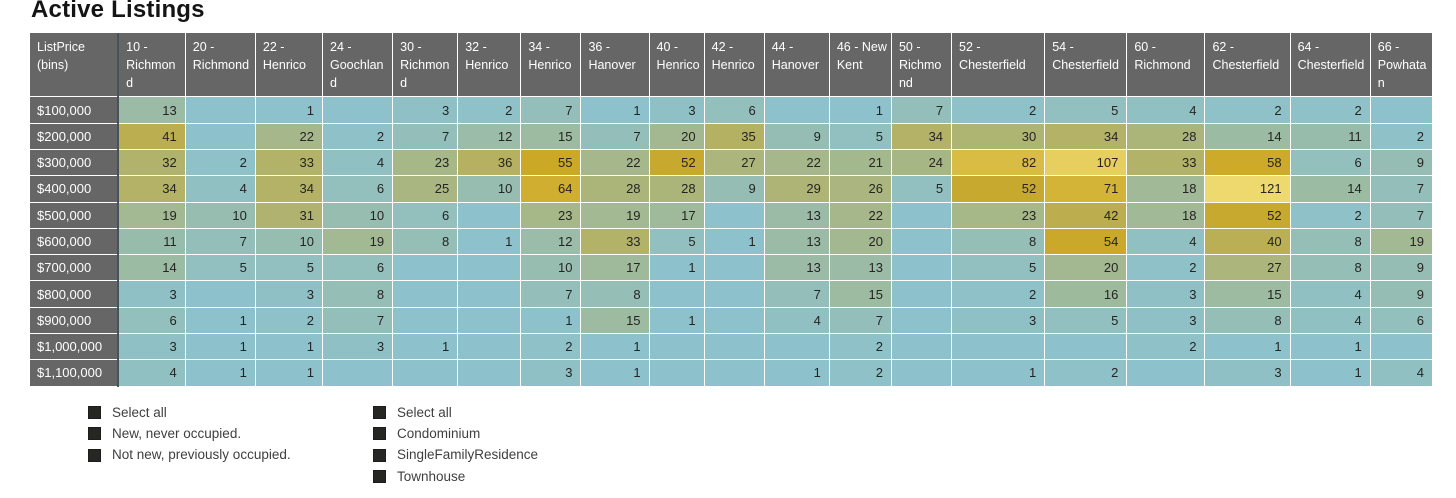 The height and width of the screenshot is (498, 1456). What do you see at coordinates (75, 136) in the screenshot?
I see `row-label: $200,000` at bounding box center [75, 136].